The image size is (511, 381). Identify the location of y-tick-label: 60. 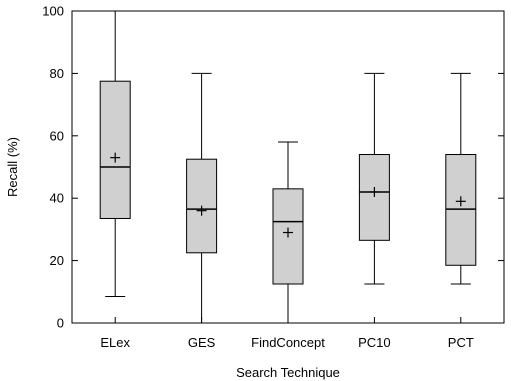
(57, 135).